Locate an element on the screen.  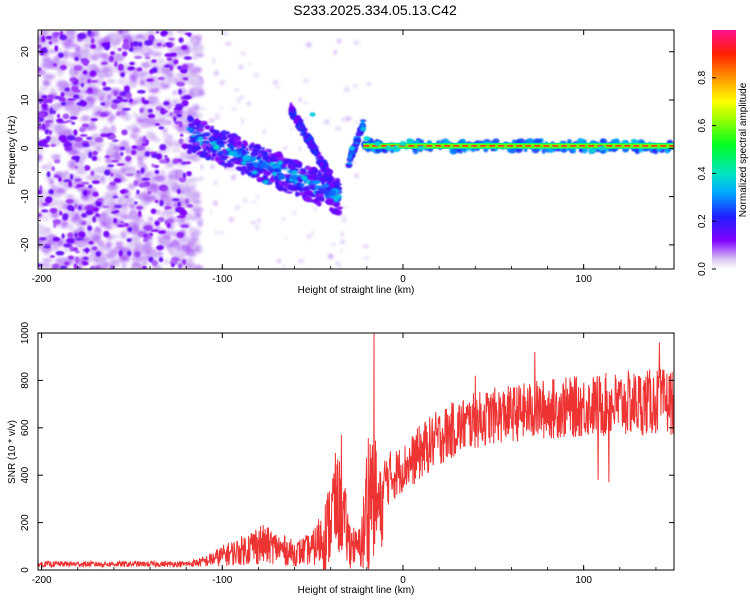
hotspot-blob is located at coordinates (280, 162).